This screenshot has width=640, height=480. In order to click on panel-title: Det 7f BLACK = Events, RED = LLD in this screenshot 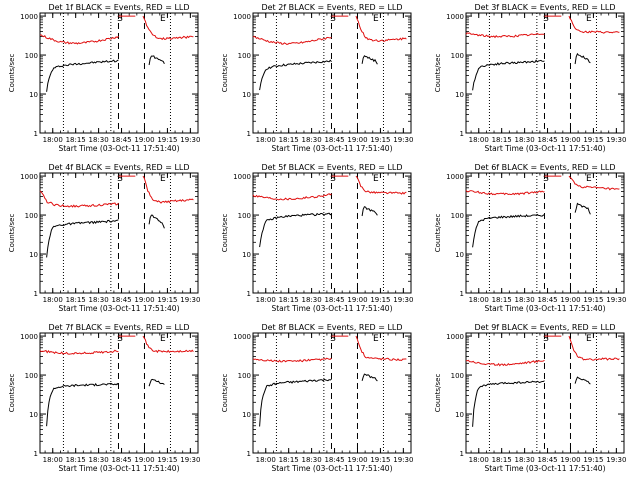, I will do `click(118, 327)`.